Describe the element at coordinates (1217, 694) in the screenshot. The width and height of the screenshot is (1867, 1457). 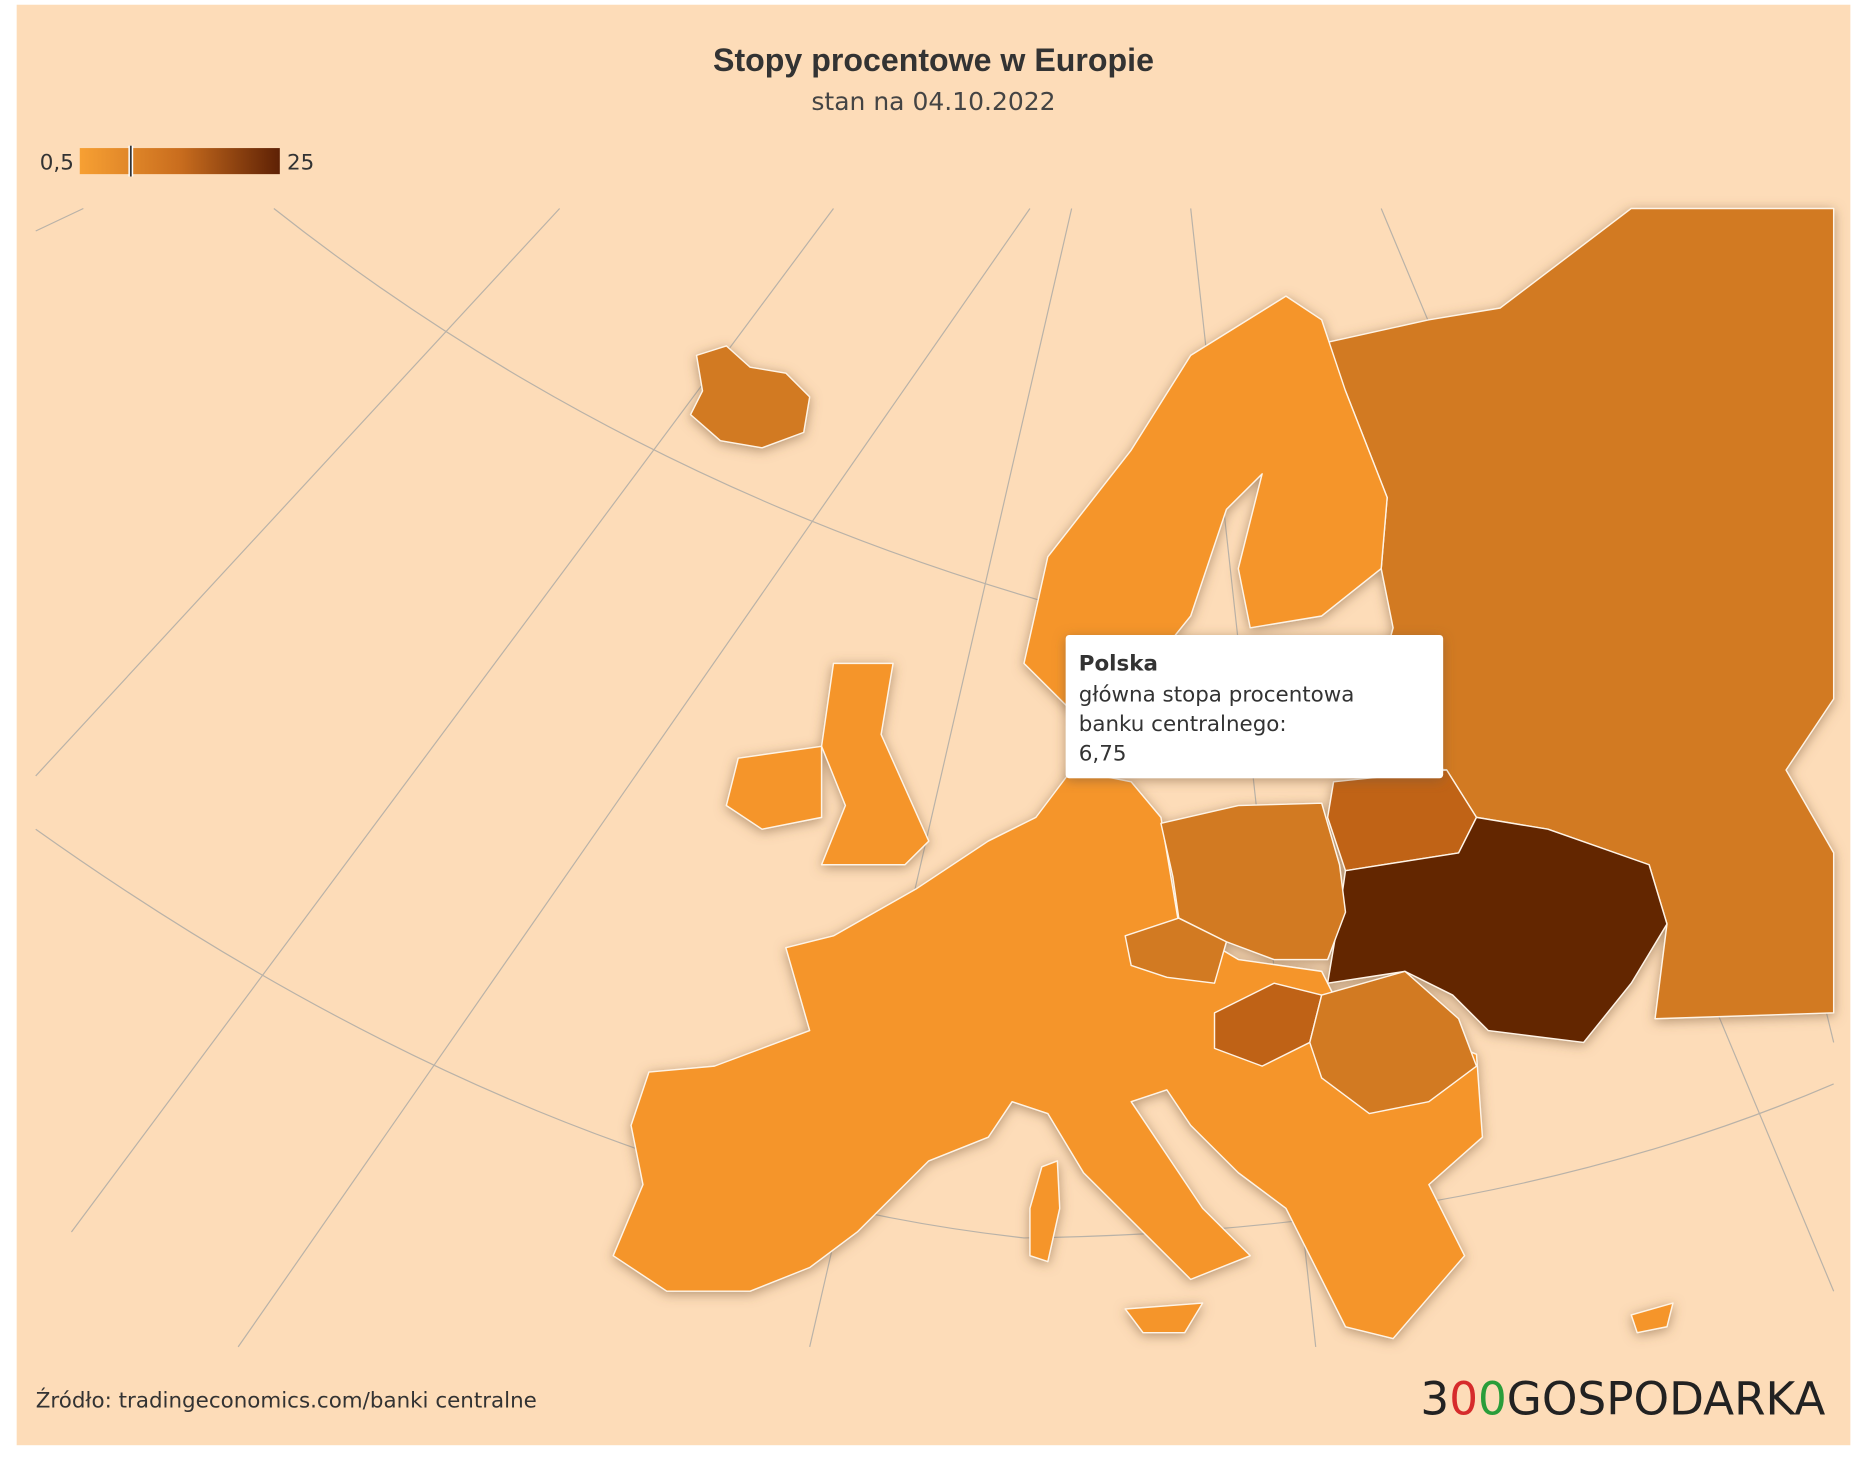
I see `tooltip-description: główna stopa procentowa` at that location.